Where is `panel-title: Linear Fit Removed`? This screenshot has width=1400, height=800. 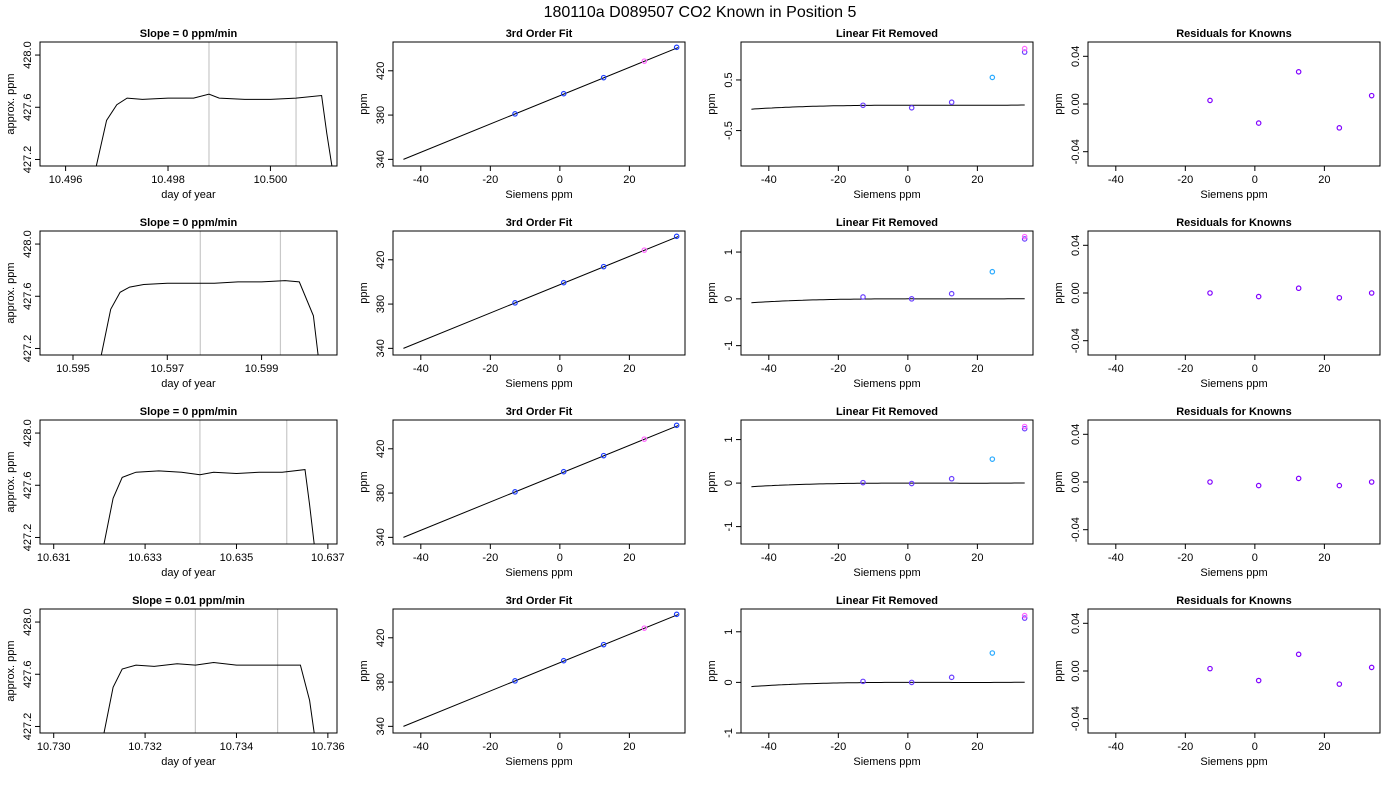 panel-title: Linear Fit Removed is located at coordinates (887, 223).